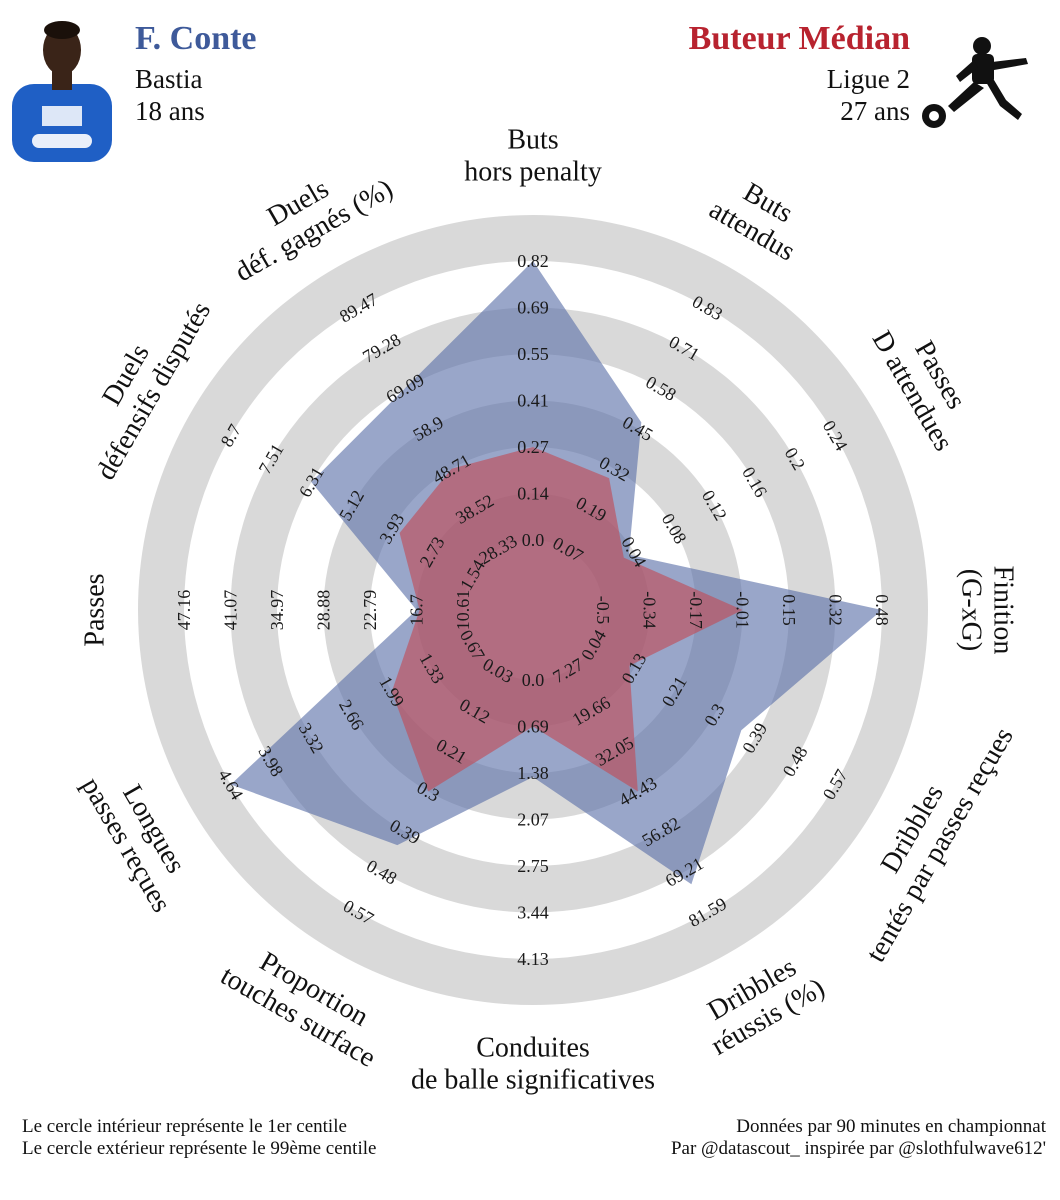 Image resolution: width=1060 pixels, height=1200 pixels. I want to click on axis-tick-label: 10.61, so click(463, 610).